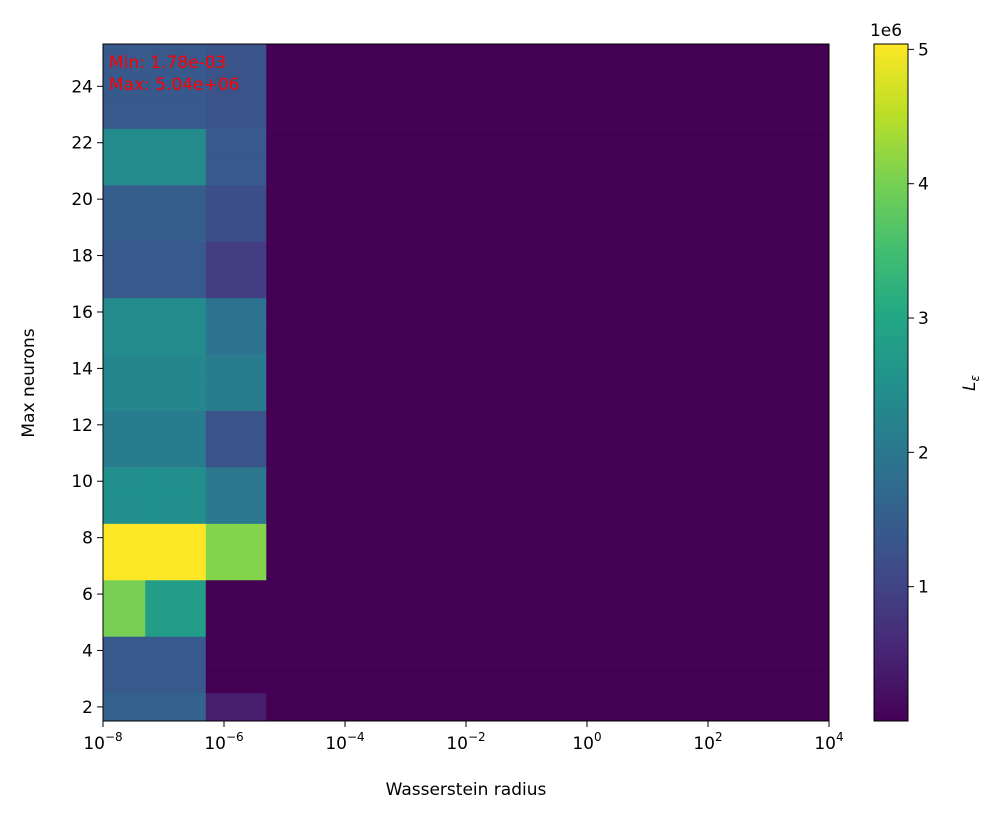 This screenshot has width=997, height=821. What do you see at coordinates (891, 382) in the screenshot?
I see `colorbar` at bounding box center [891, 382].